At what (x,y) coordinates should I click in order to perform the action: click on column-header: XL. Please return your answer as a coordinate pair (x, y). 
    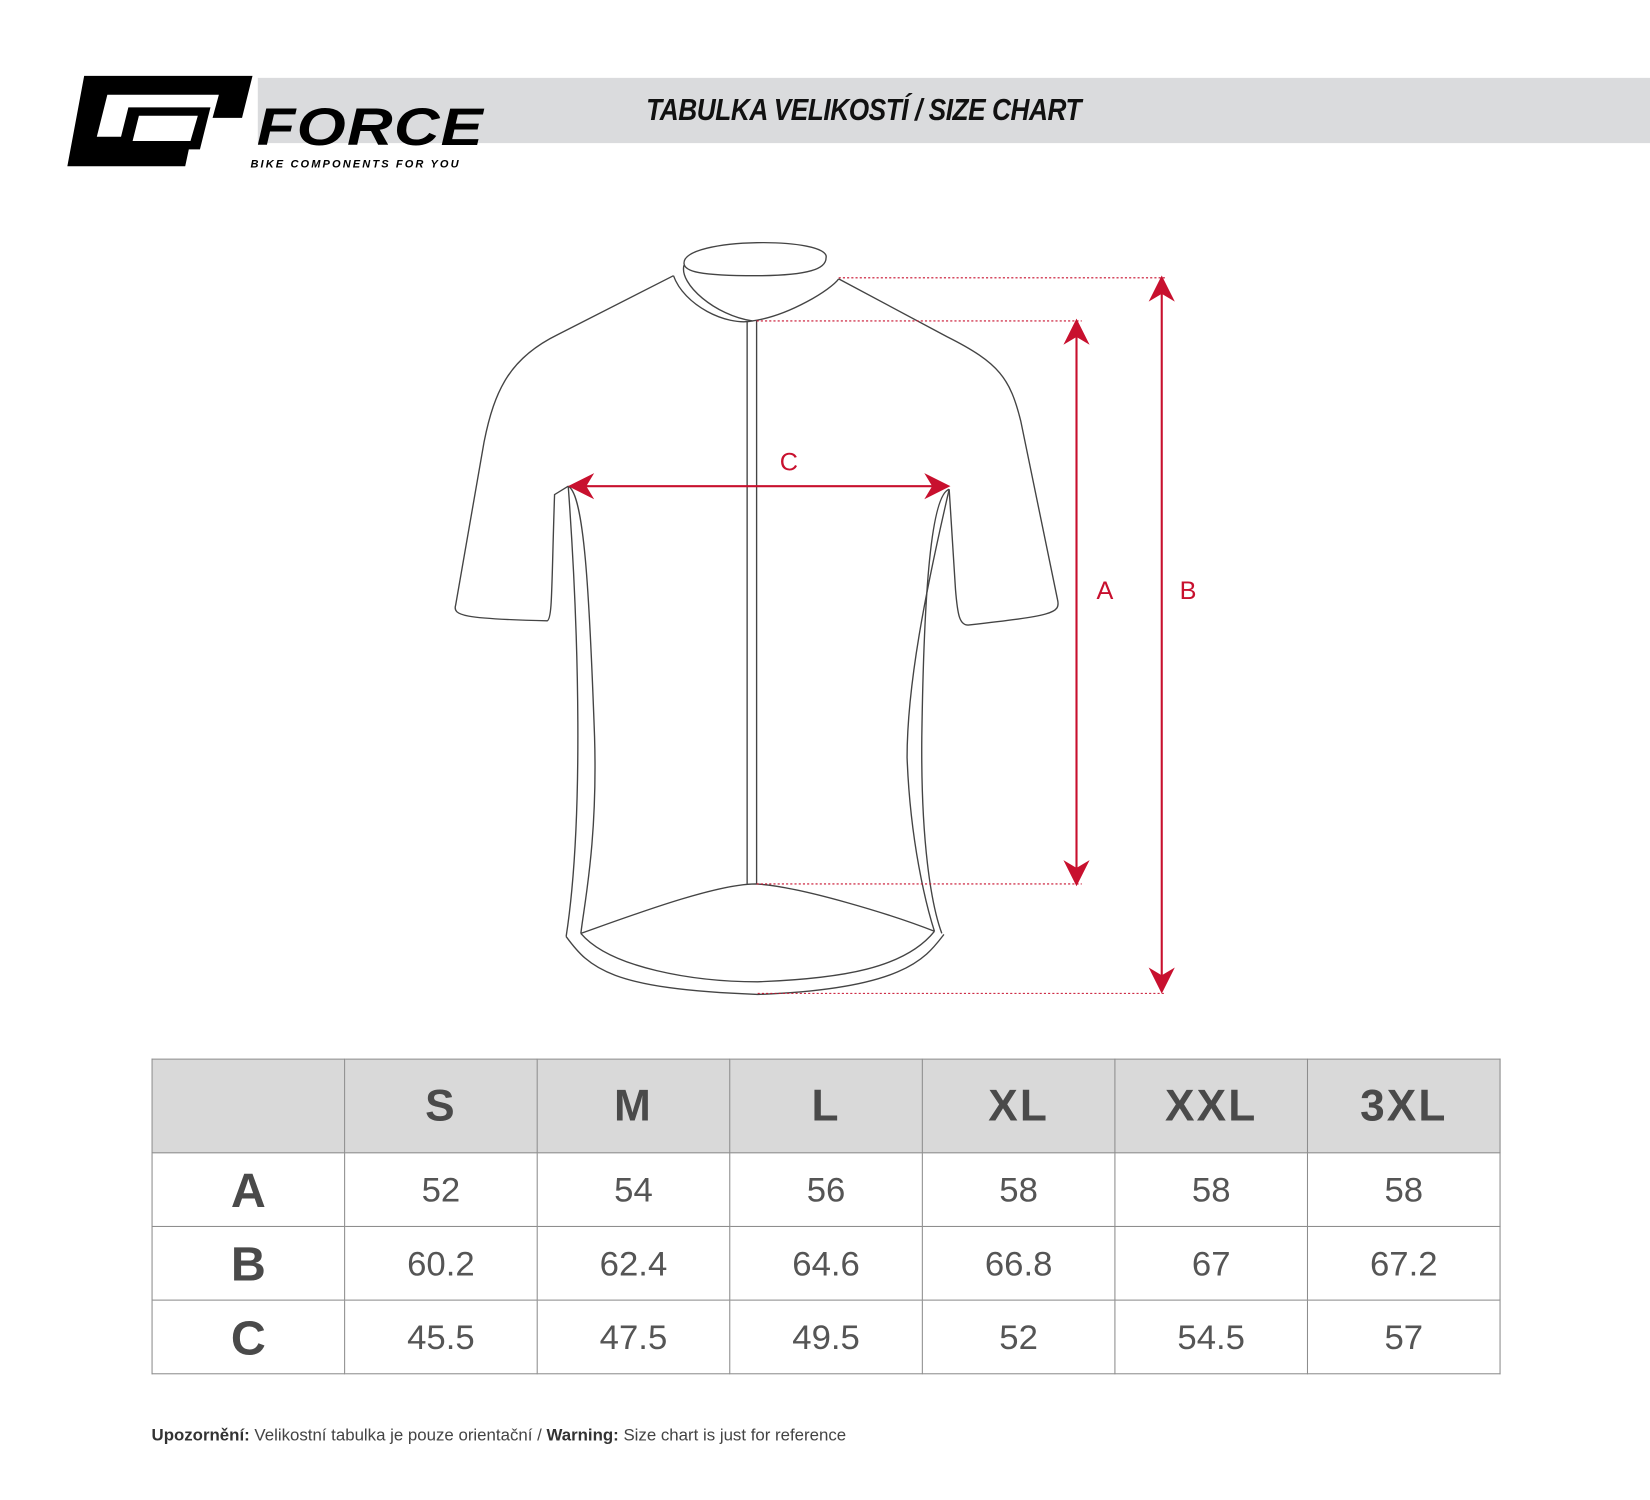
    Looking at the image, I should click on (1018, 1106).